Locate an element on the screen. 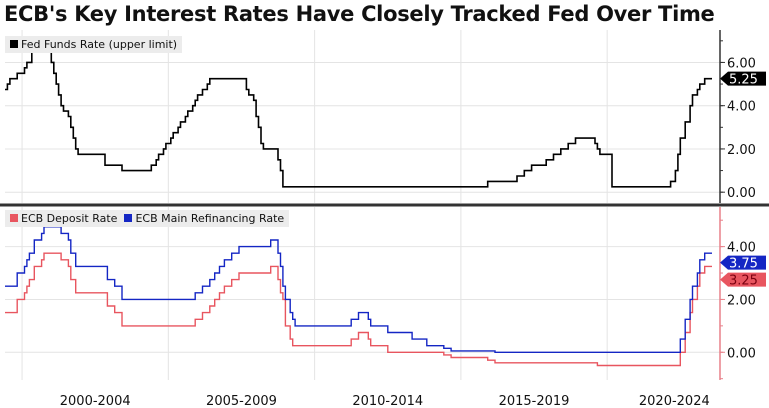  legend-label-deposit: ECB Deposit Rate is located at coordinates (69, 218).